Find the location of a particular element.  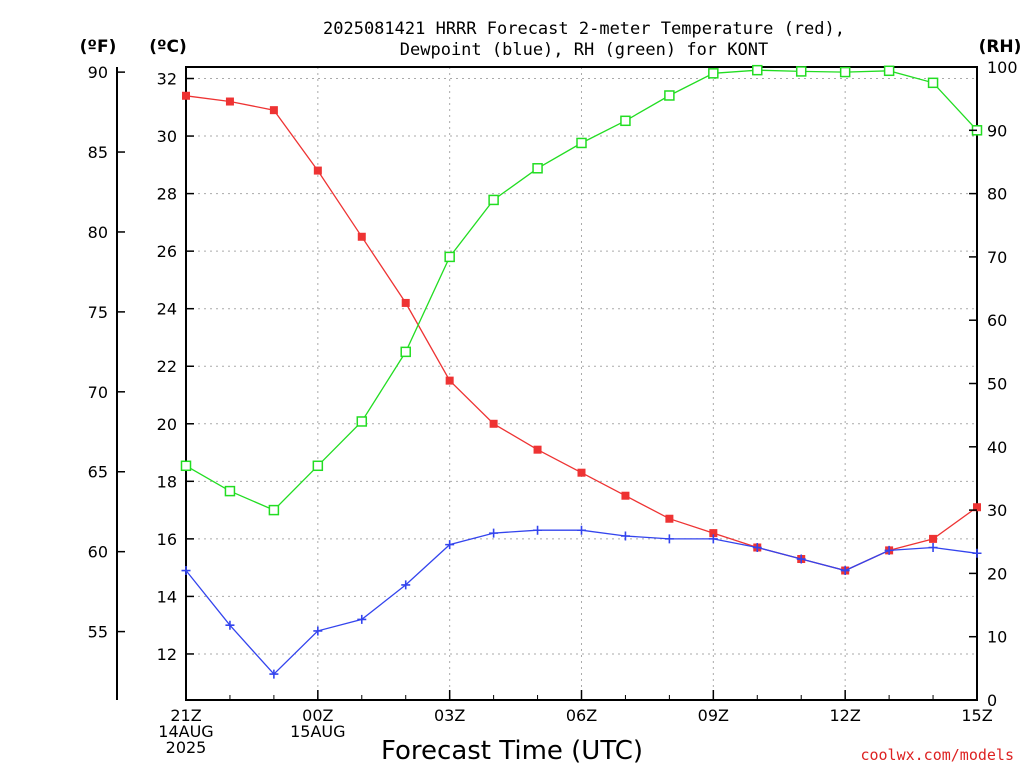

rh-tick-label: 0 is located at coordinates (992, 700).